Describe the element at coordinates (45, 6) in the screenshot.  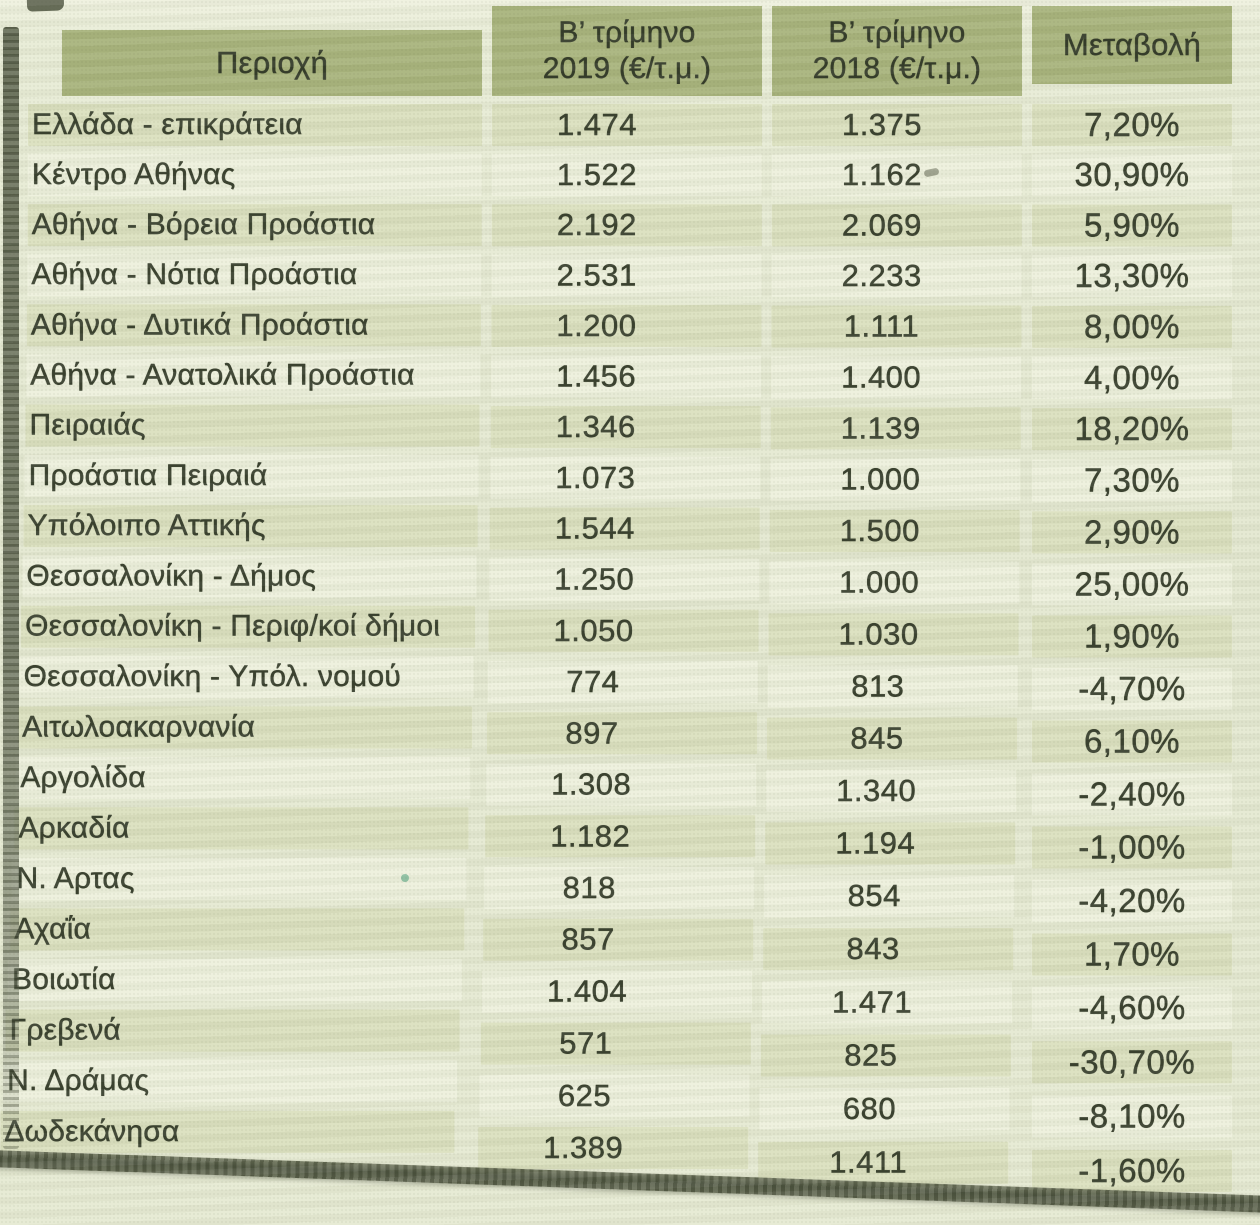
I see `scan-corner-mark` at that location.